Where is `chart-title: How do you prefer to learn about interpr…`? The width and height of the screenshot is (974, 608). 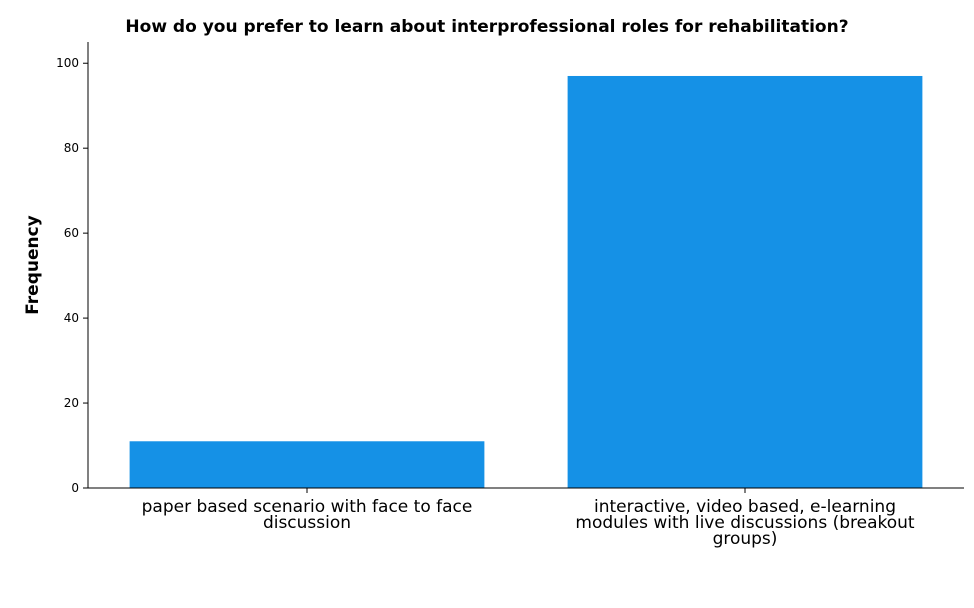
chart-title: How do you prefer to learn about interpr… is located at coordinates (486, 27).